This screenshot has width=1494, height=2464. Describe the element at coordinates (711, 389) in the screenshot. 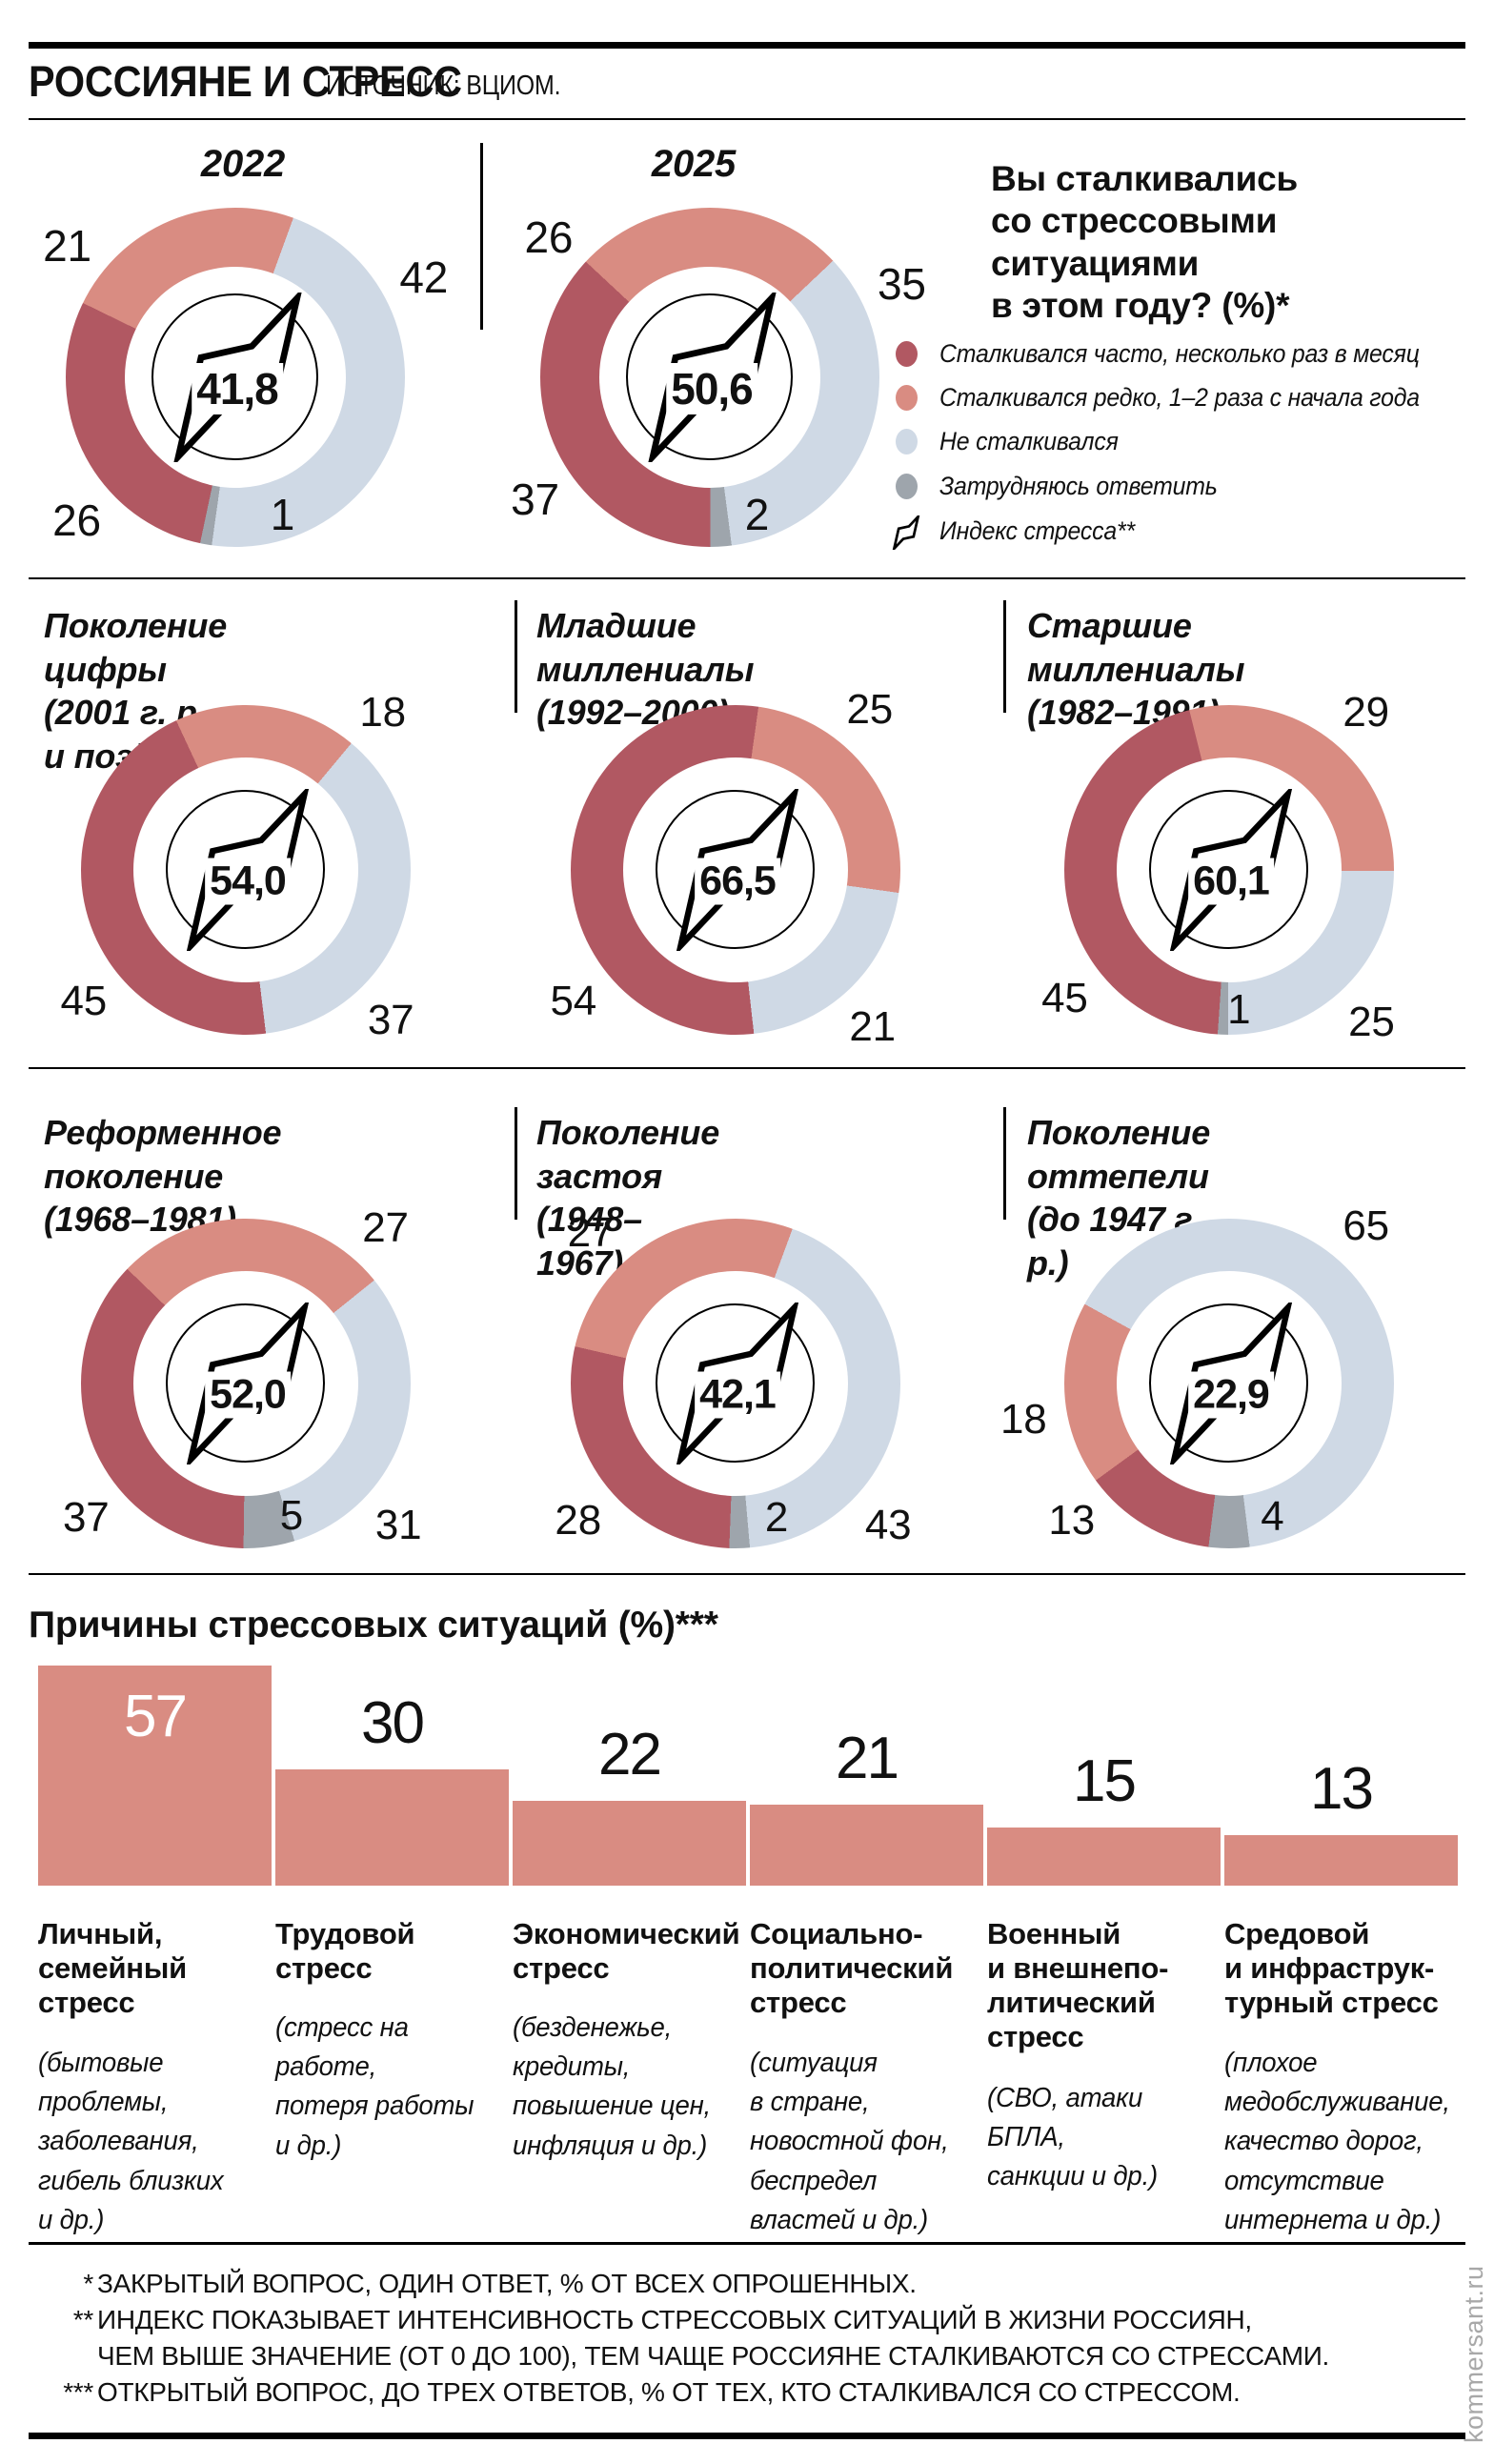

I see `index-value-y2025: 50,6` at that location.